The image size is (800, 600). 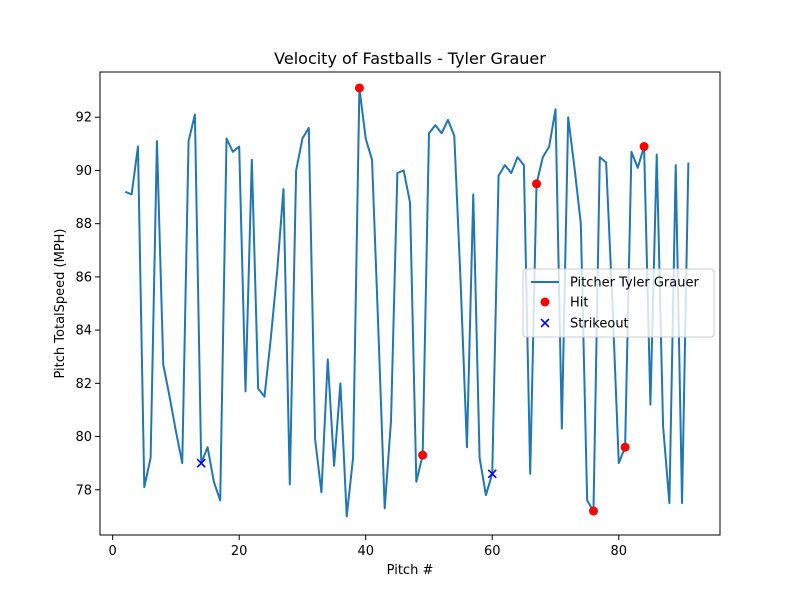 What do you see at coordinates (492, 551) in the screenshot?
I see `x-tick-label: 60` at bounding box center [492, 551].